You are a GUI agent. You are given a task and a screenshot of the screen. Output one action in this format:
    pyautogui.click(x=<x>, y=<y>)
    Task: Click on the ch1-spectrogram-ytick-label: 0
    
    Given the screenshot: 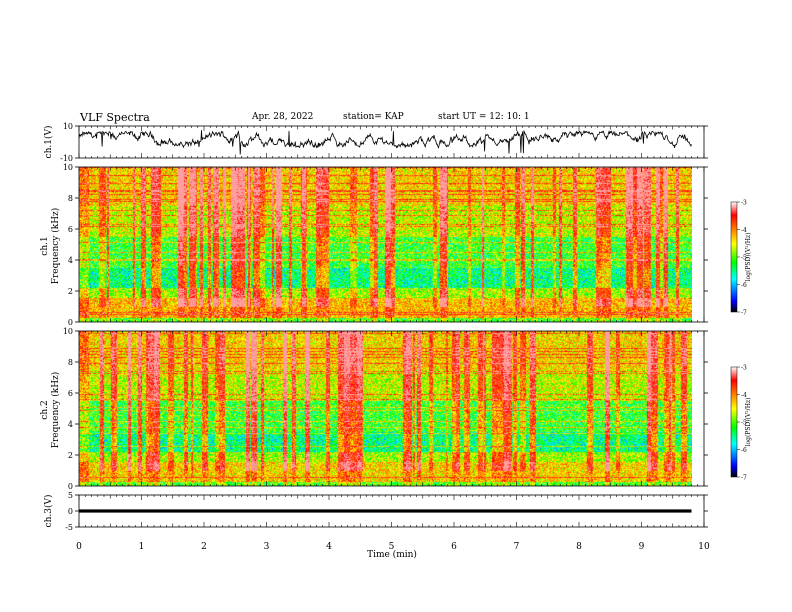 What is the action you would take?
    pyautogui.click(x=70, y=322)
    